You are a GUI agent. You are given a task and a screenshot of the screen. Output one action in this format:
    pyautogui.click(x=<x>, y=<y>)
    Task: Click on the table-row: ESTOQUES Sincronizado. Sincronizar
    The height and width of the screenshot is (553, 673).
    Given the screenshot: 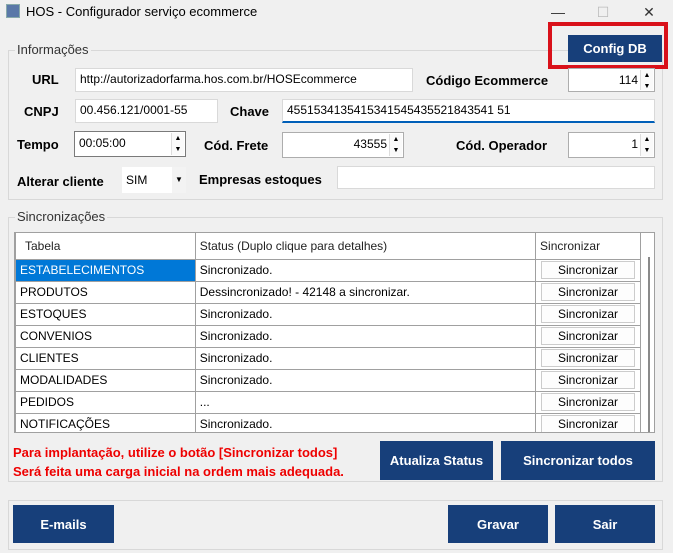 What is the action you would take?
    pyautogui.click(x=328, y=314)
    